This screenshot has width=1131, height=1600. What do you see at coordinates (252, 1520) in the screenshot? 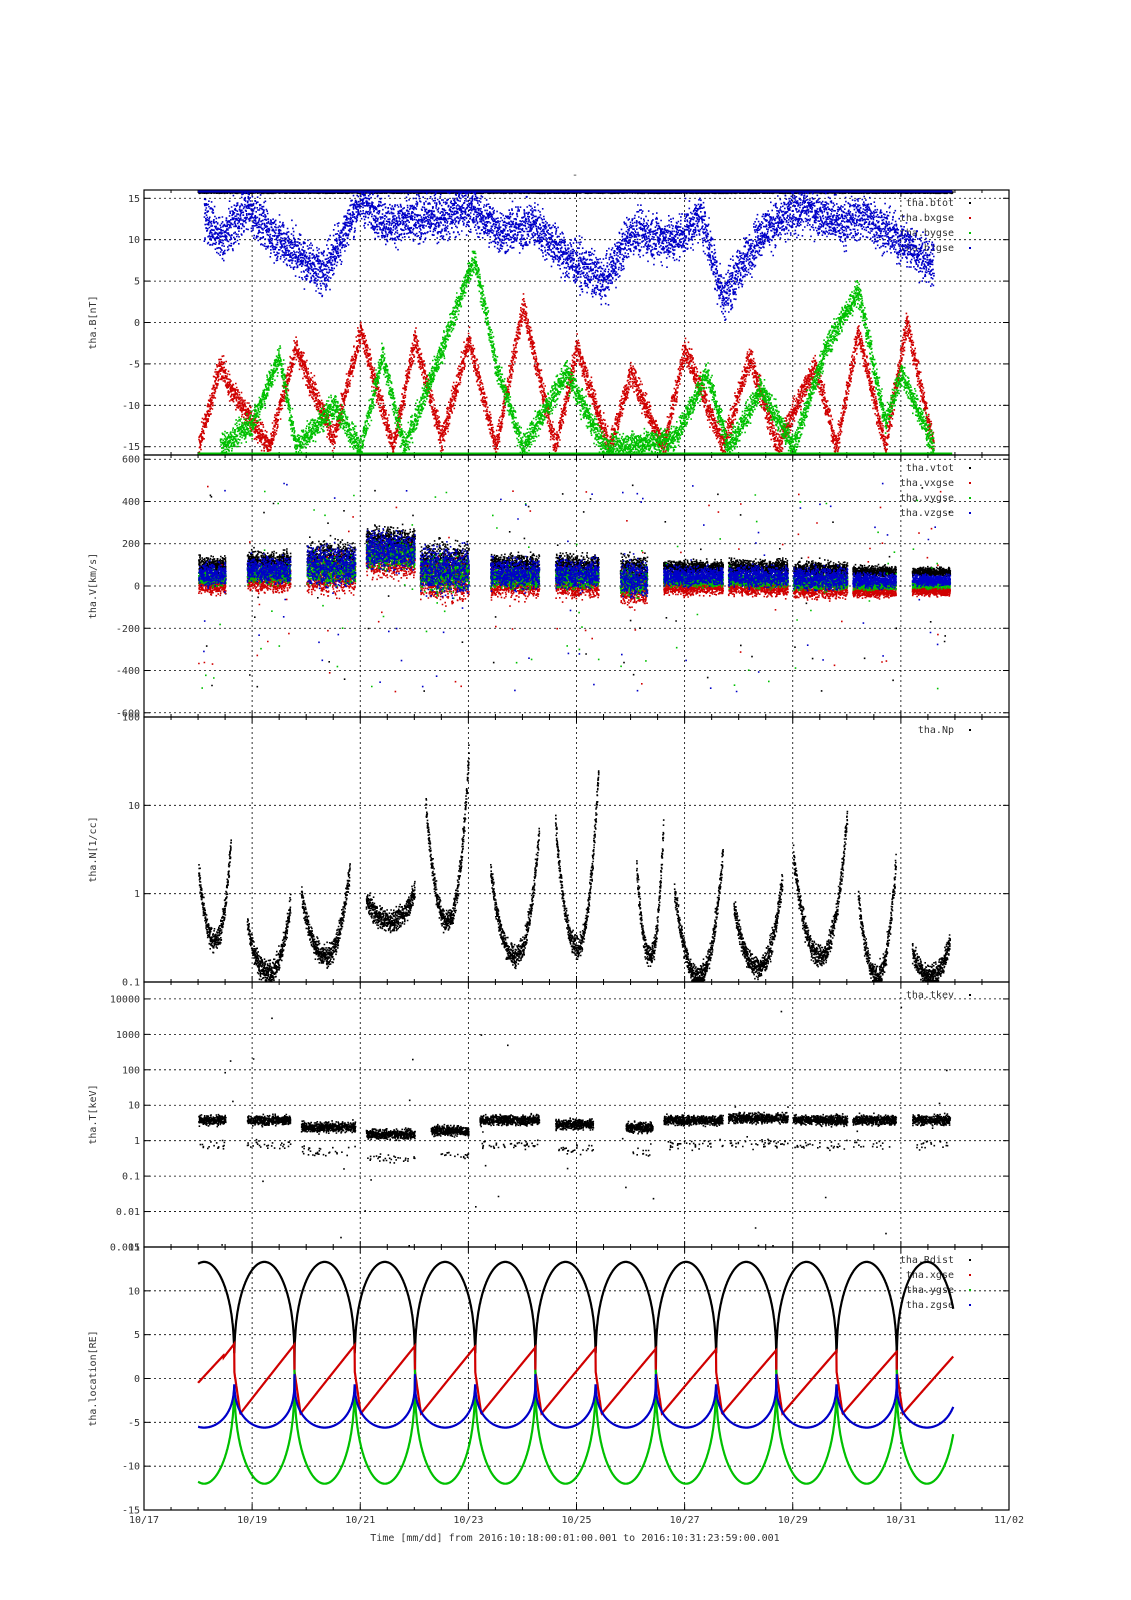
I see `x-tick-label: 10/19` at bounding box center [252, 1520].